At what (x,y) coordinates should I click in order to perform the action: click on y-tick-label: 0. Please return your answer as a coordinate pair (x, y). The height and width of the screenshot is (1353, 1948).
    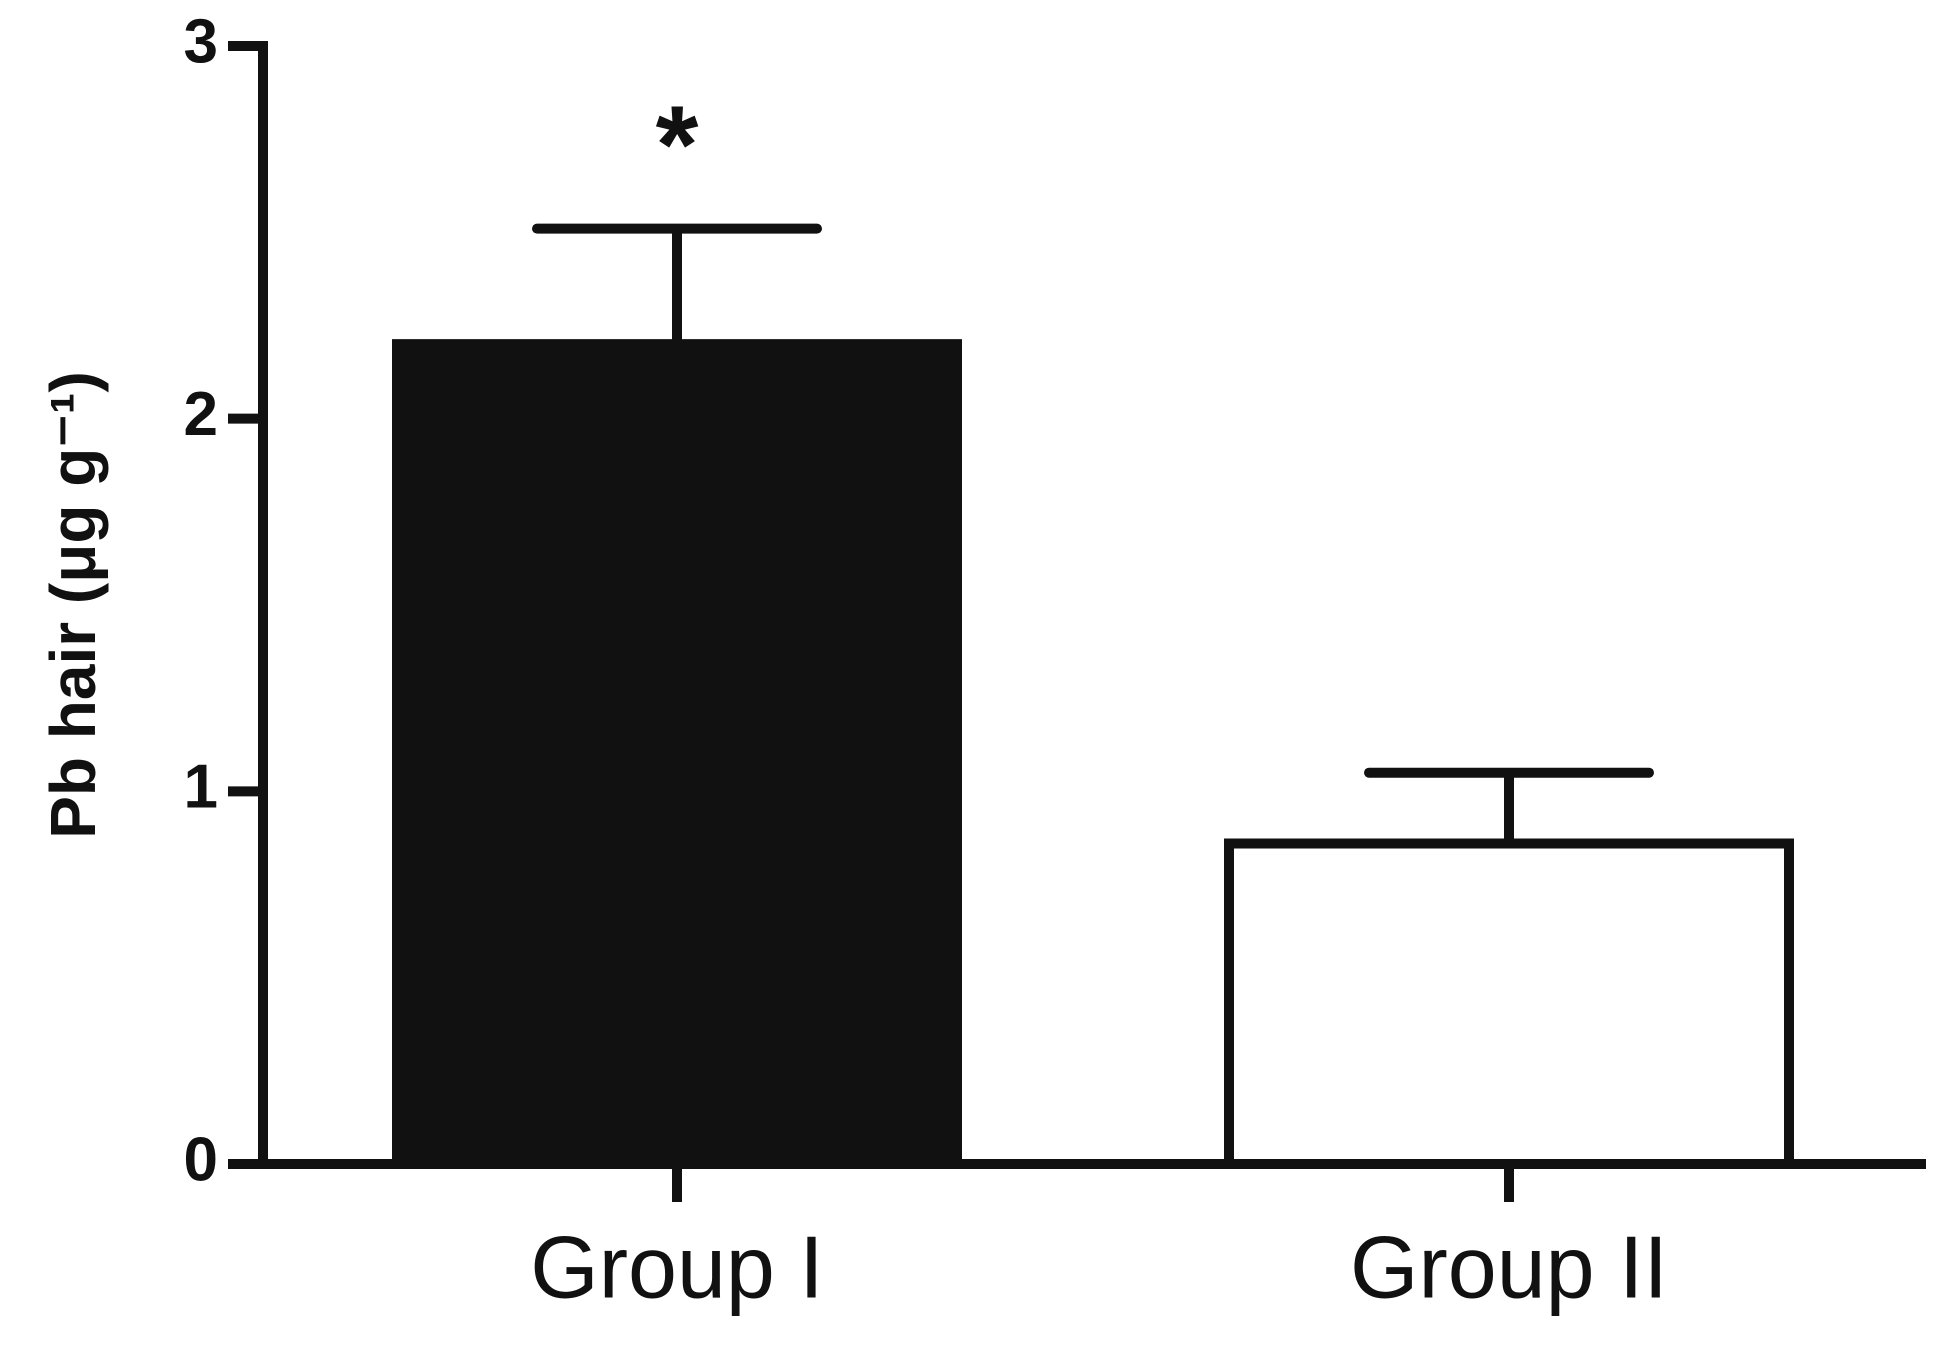
    Looking at the image, I should click on (201, 1159).